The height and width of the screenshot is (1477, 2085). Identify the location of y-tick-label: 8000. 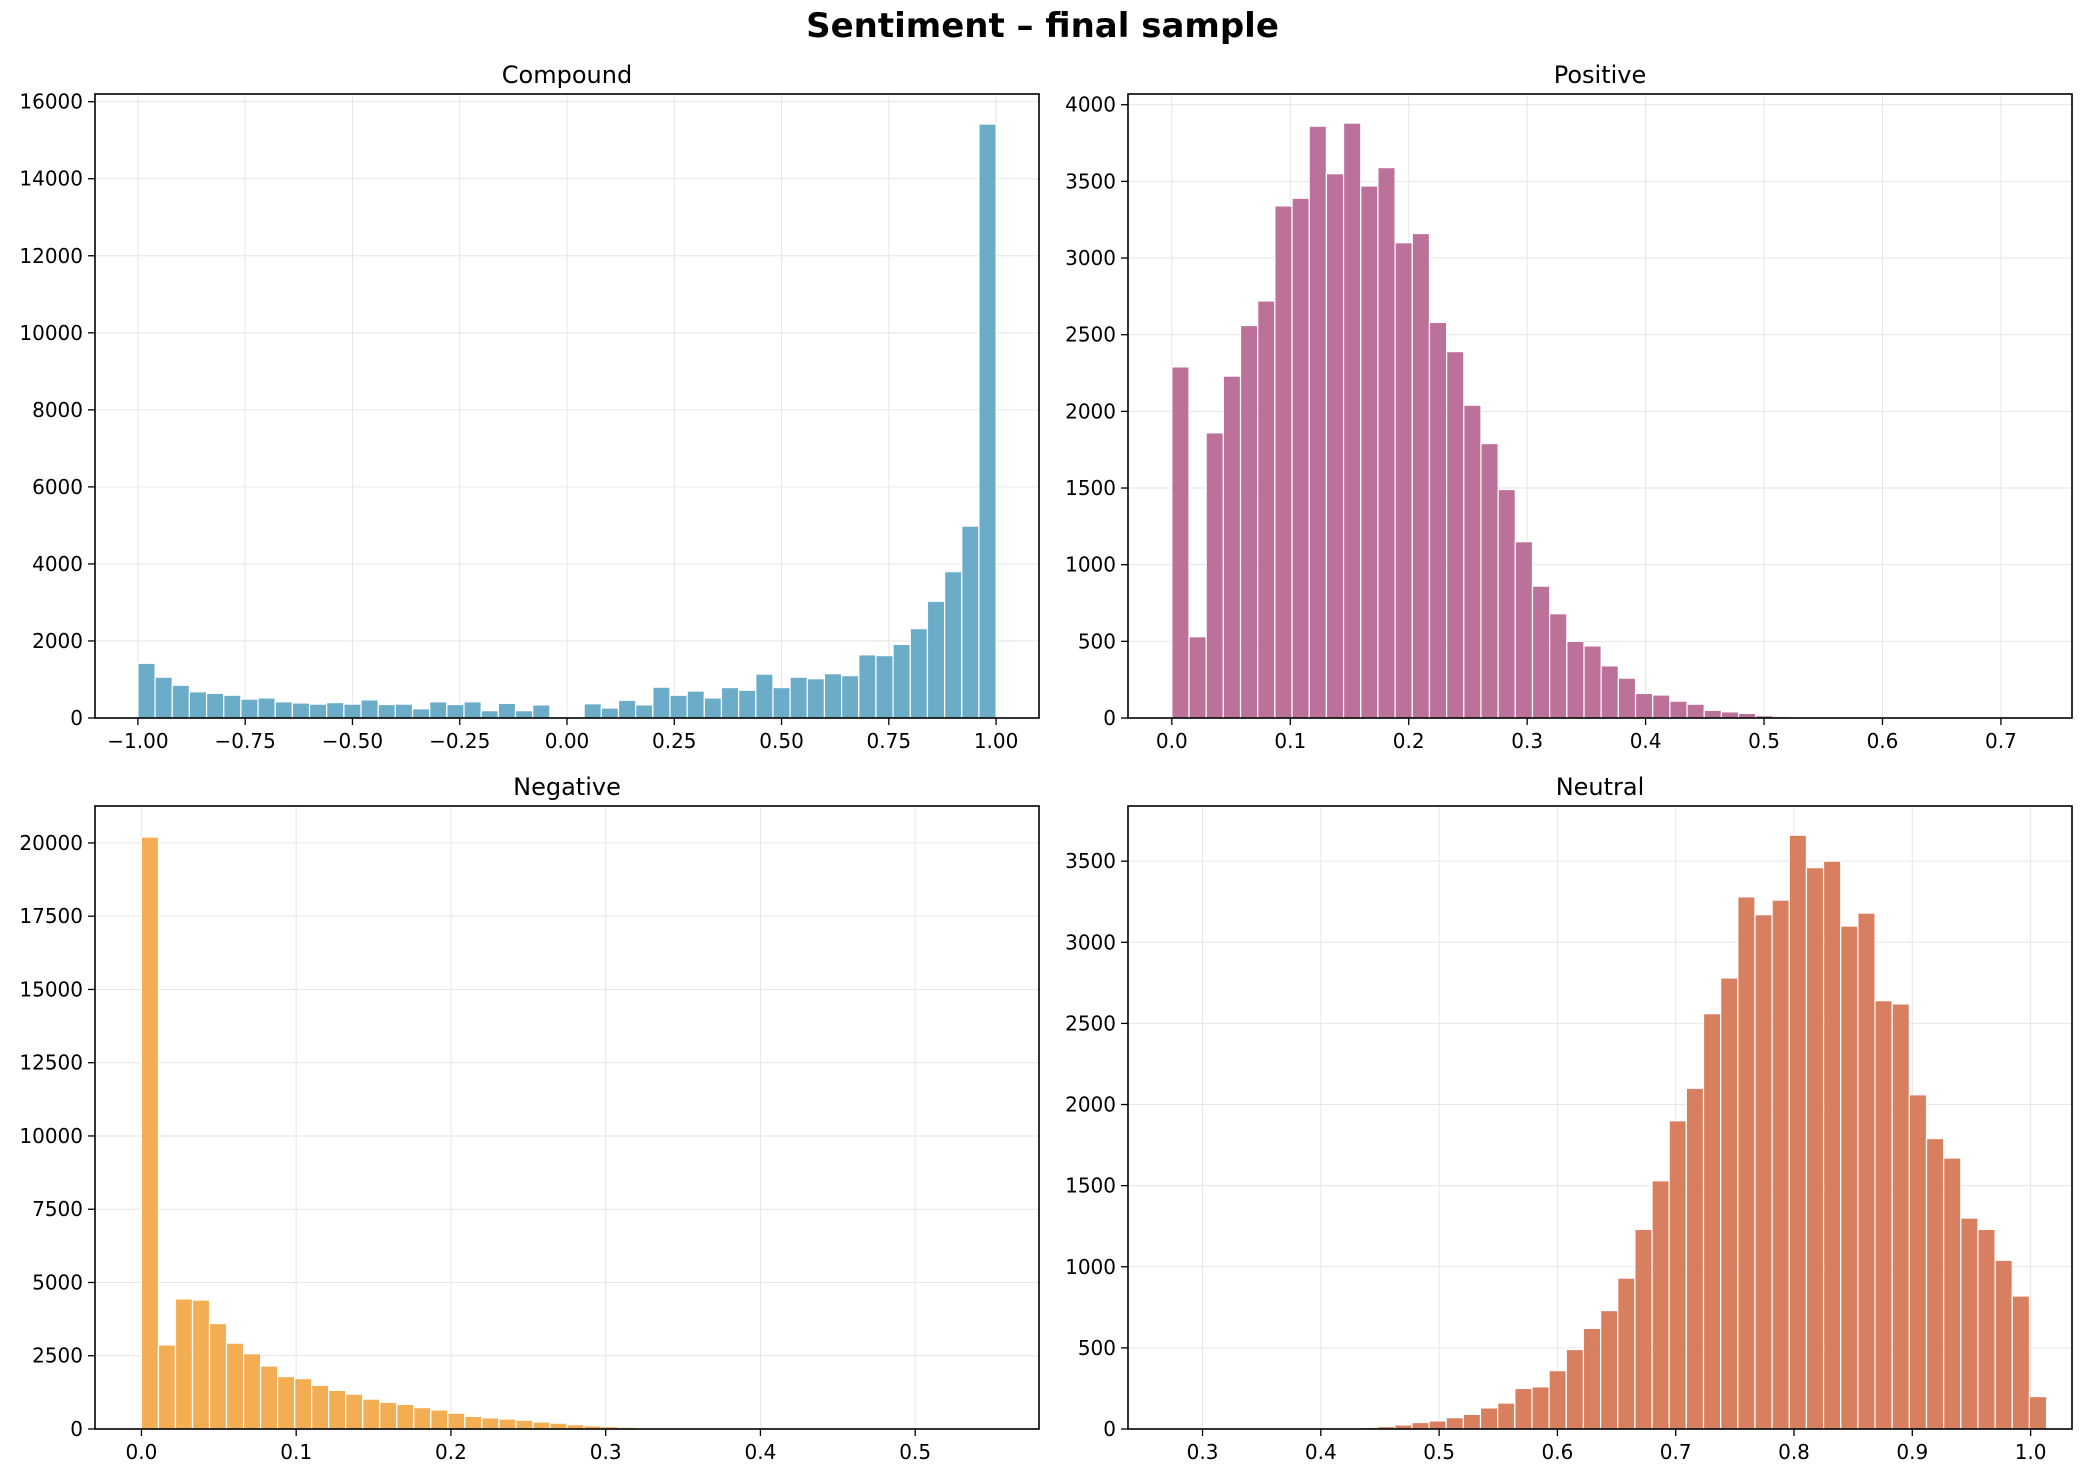
(57, 410).